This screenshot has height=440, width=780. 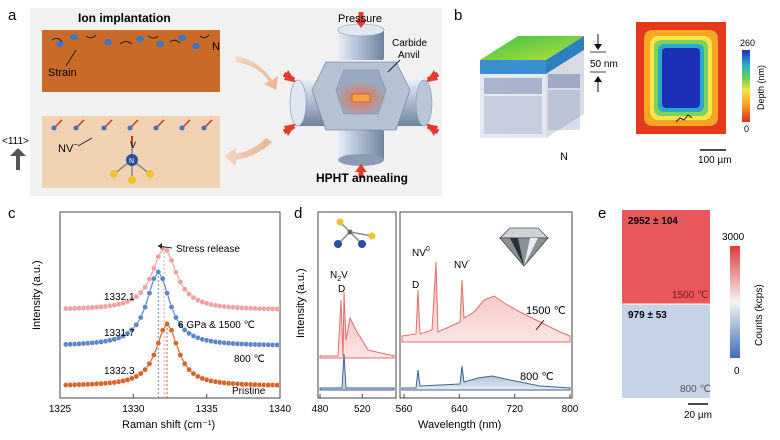 I want to click on depth-cbar-min: 0, so click(x=746, y=129).